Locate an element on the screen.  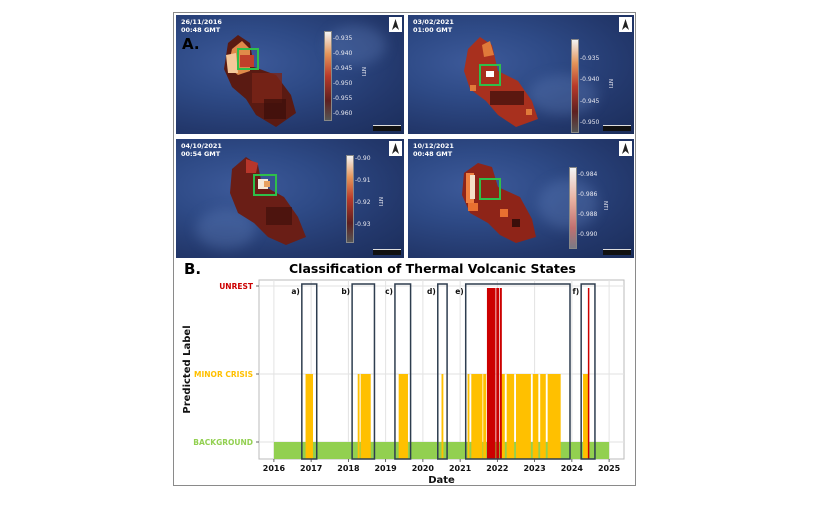
colorbar-tick: -0.960 is located at coordinates (343, 113).